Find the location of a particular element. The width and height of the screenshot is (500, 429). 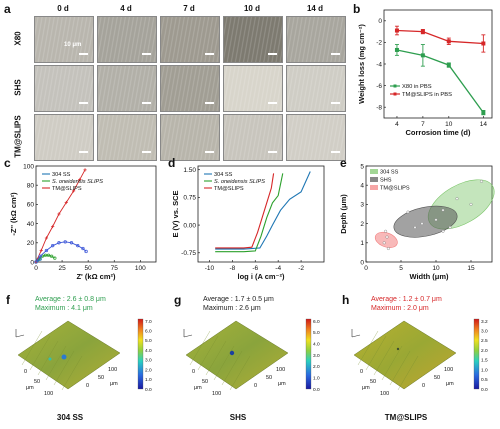

chart-c-plot-frame is located at coordinates (96, 214).